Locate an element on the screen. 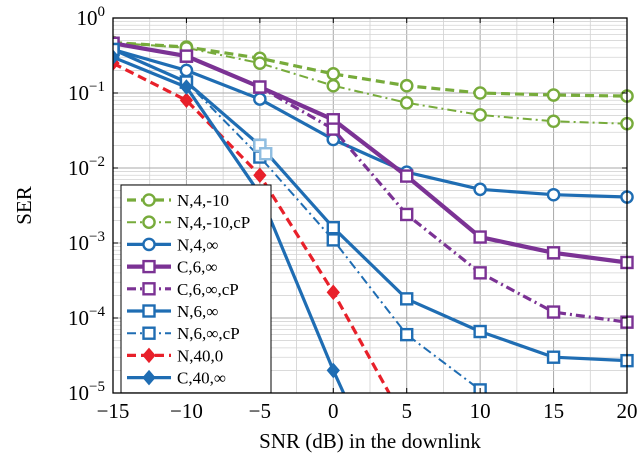  legend-label: C,6,∞,cP is located at coordinates (208, 289).